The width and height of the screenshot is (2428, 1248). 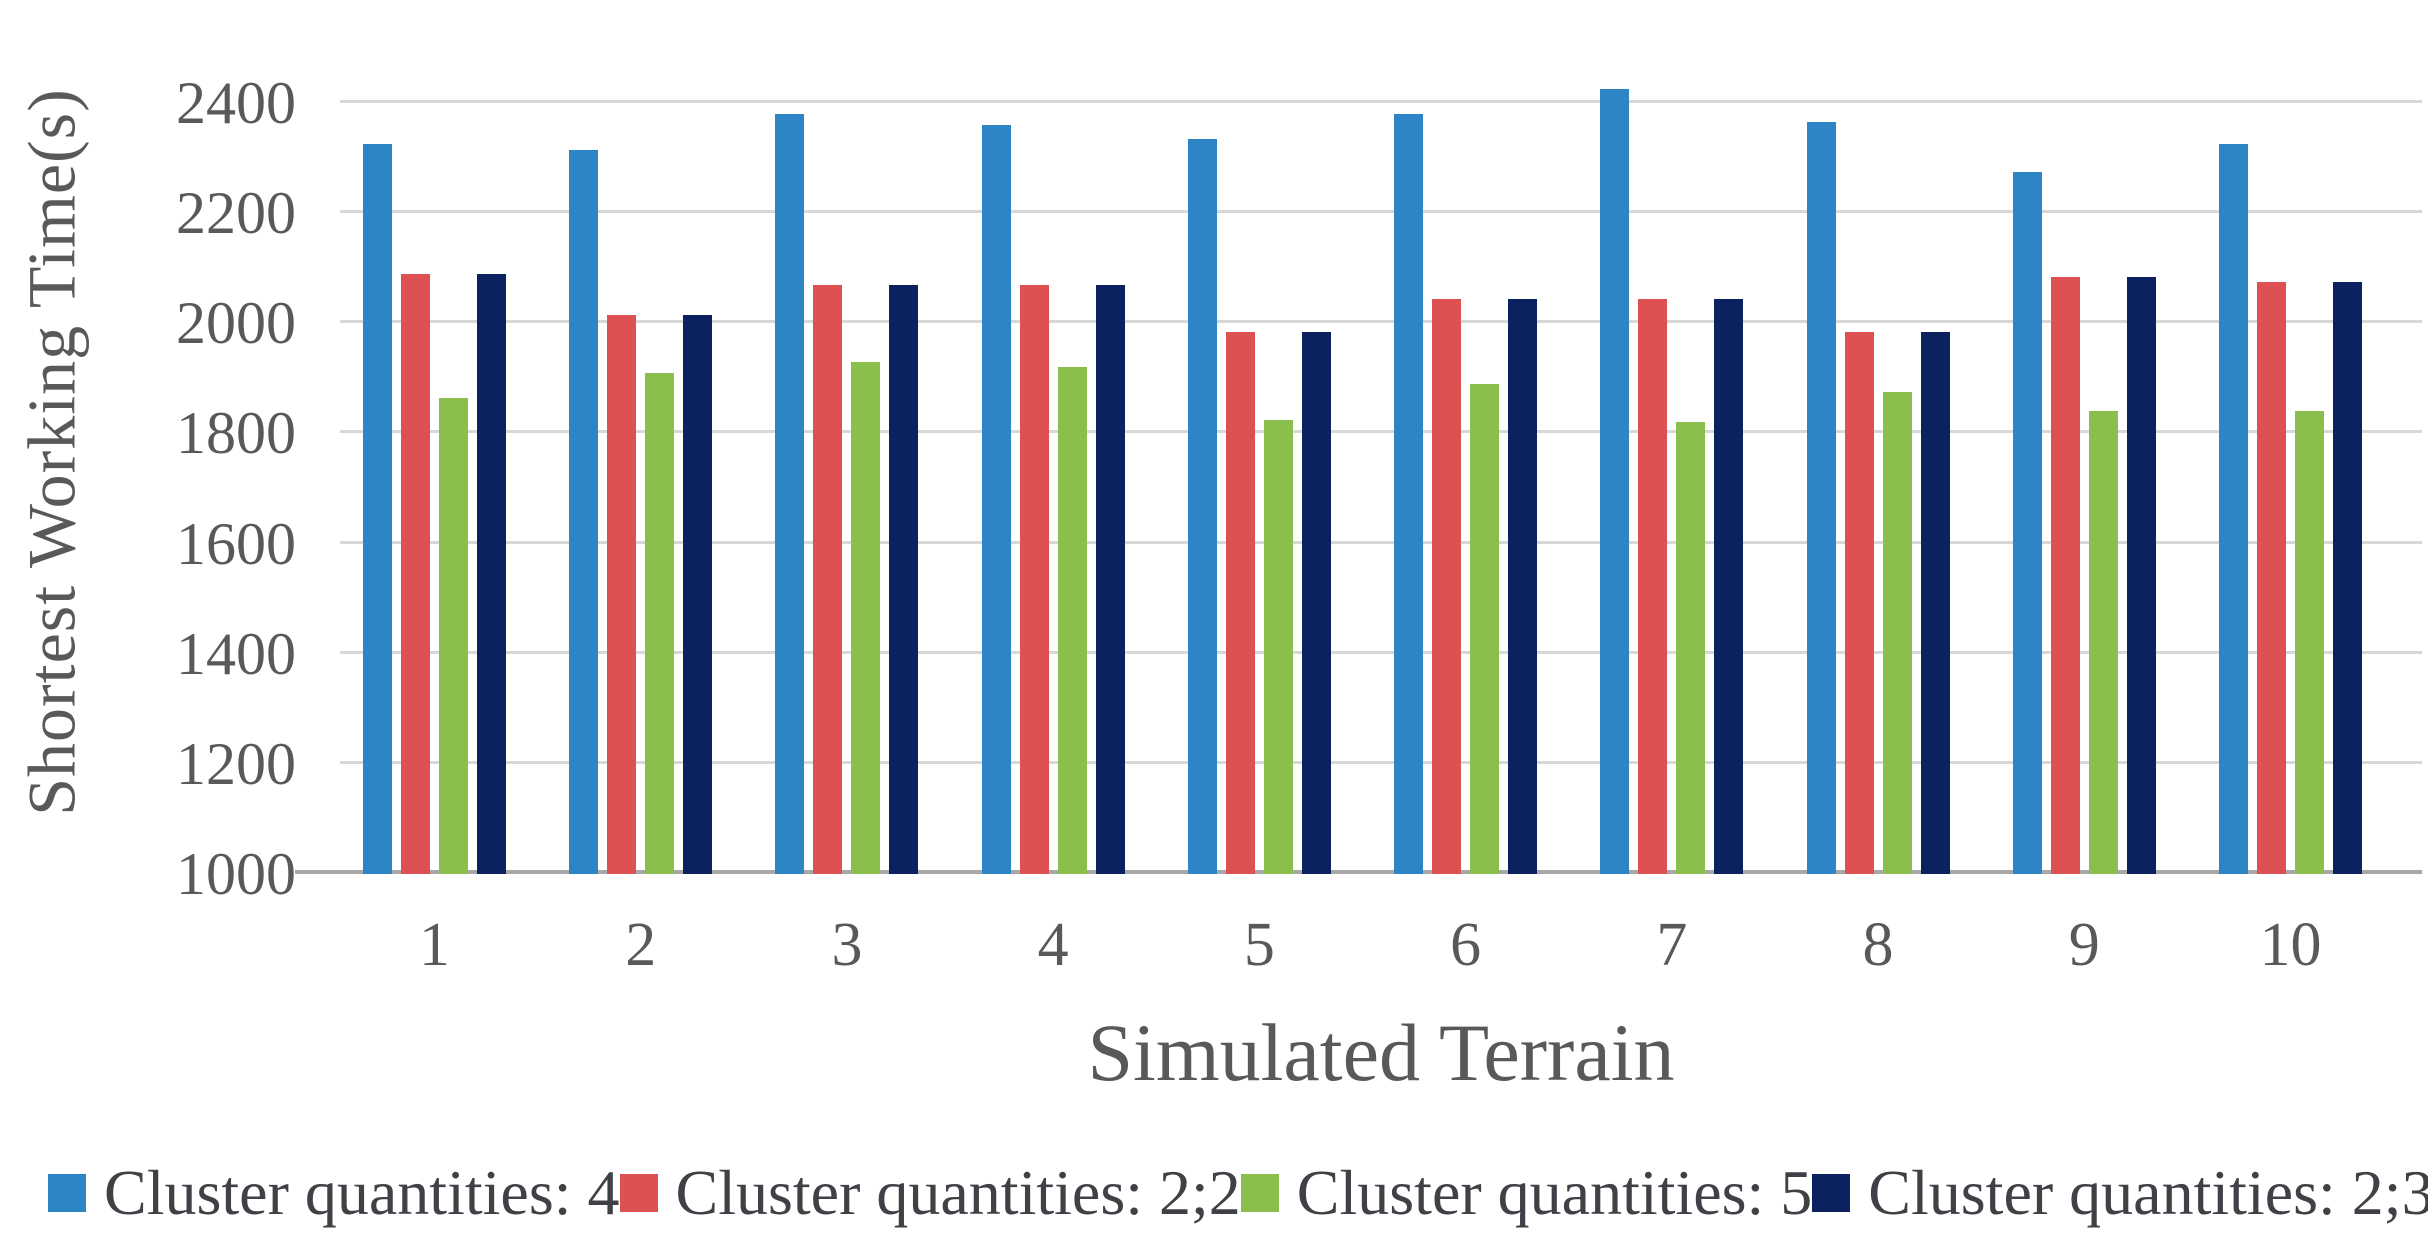 I want to click on legend-item: Cluster quantities: 5, so click(x=1526, y=1193).